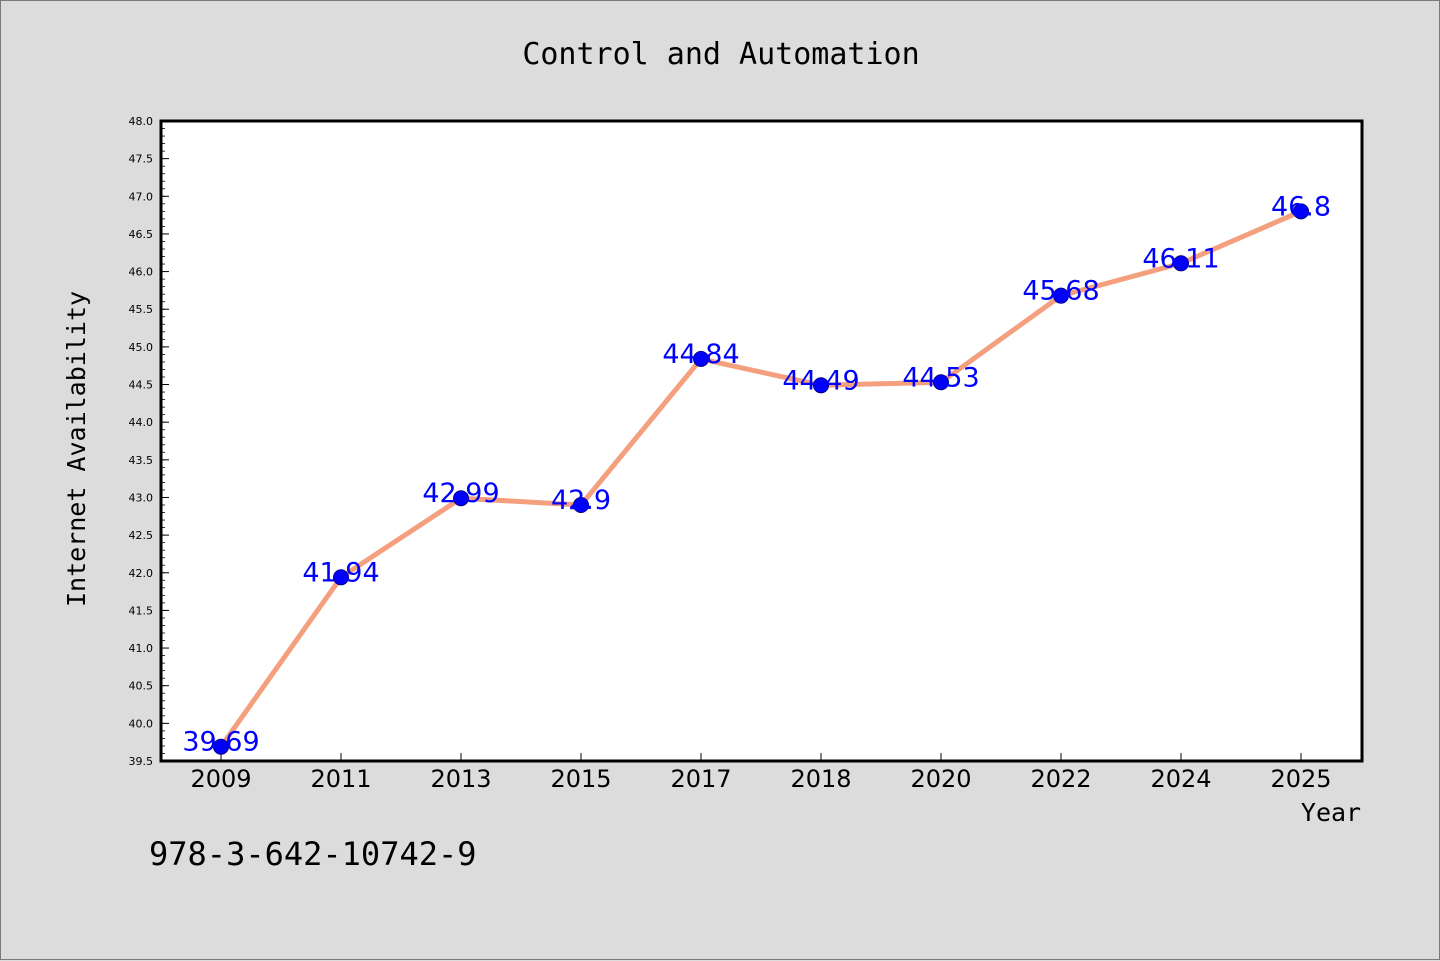 The height and width of the screenshot is (961, 1440). I want to click on y-tick-label: 42.5, so click(141, 535).